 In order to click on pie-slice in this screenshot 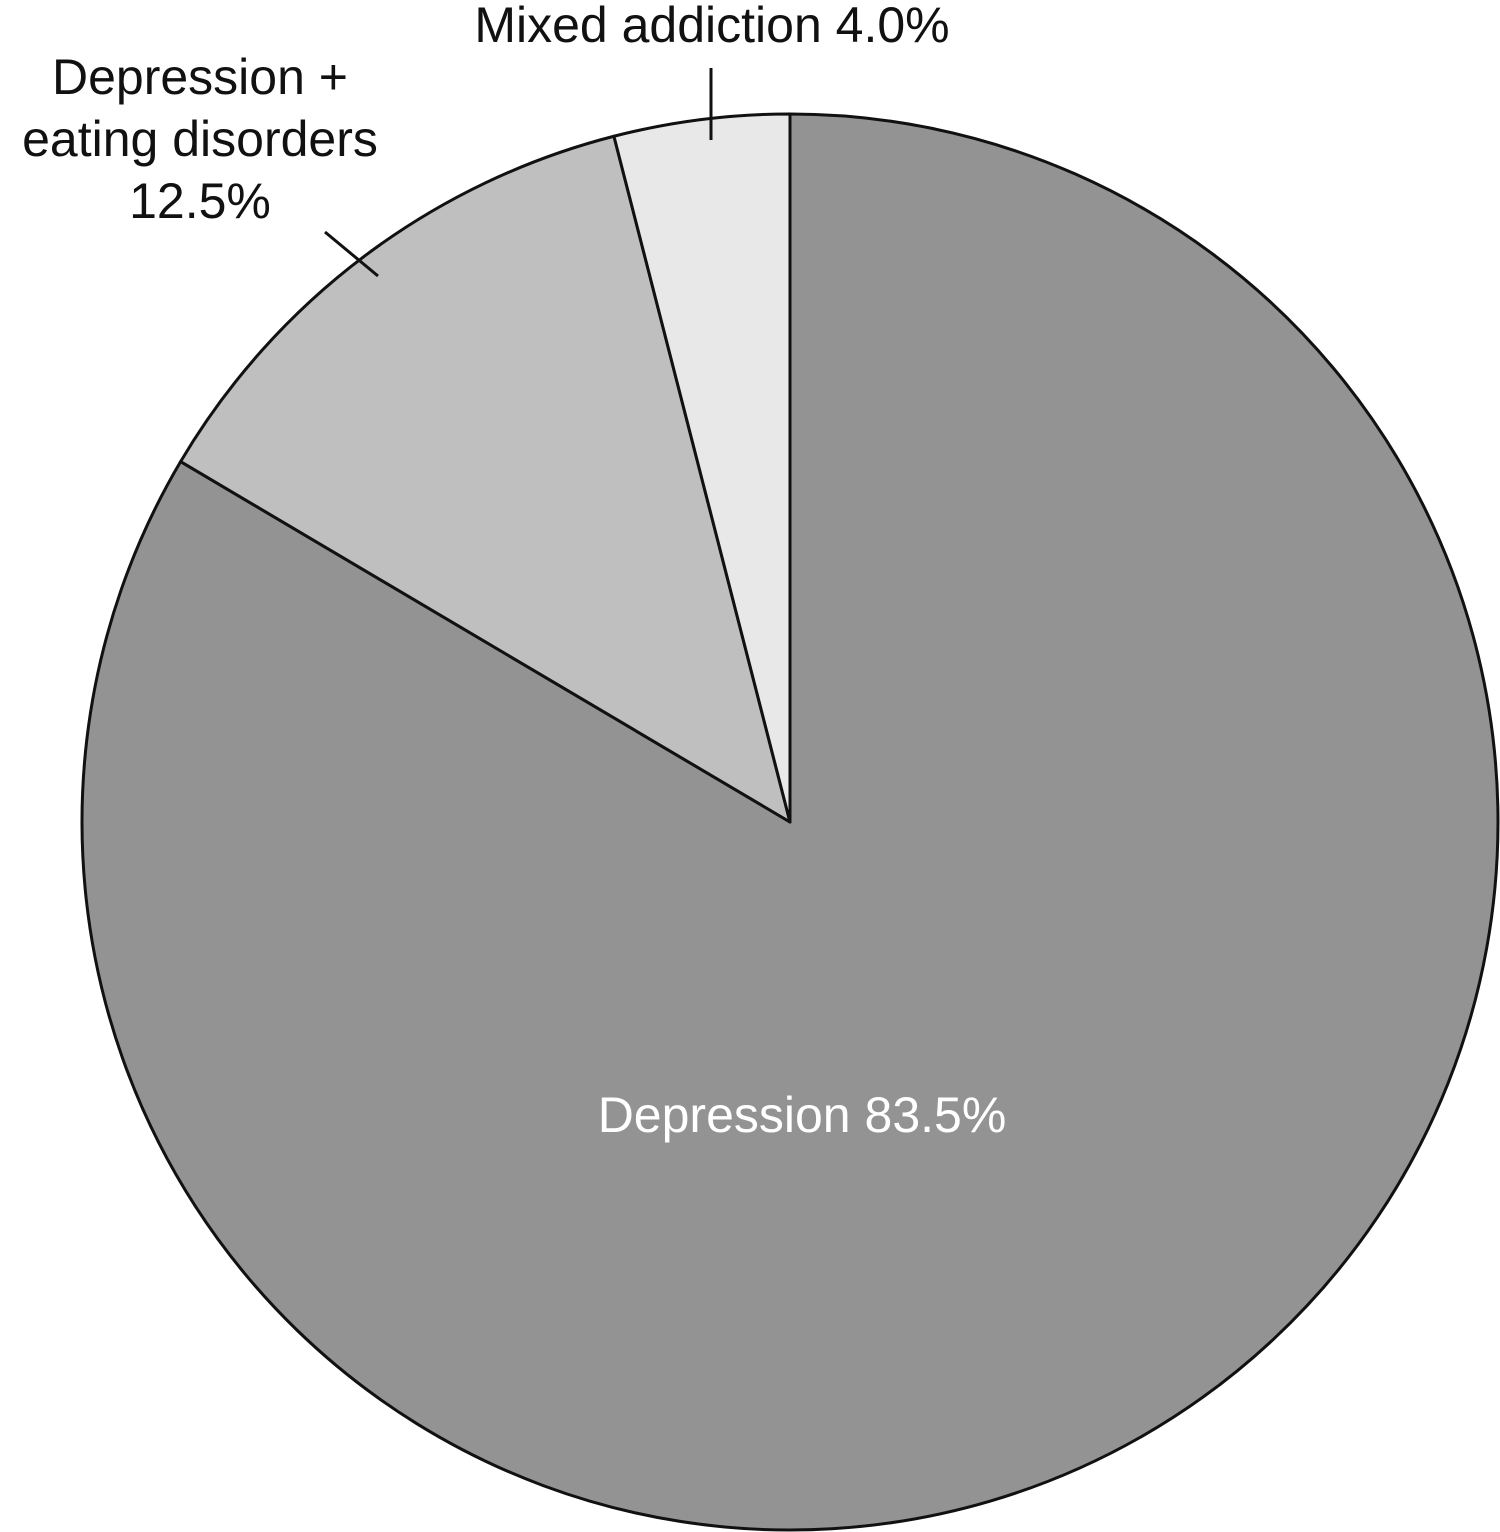, I will do `click(702, 468)`.